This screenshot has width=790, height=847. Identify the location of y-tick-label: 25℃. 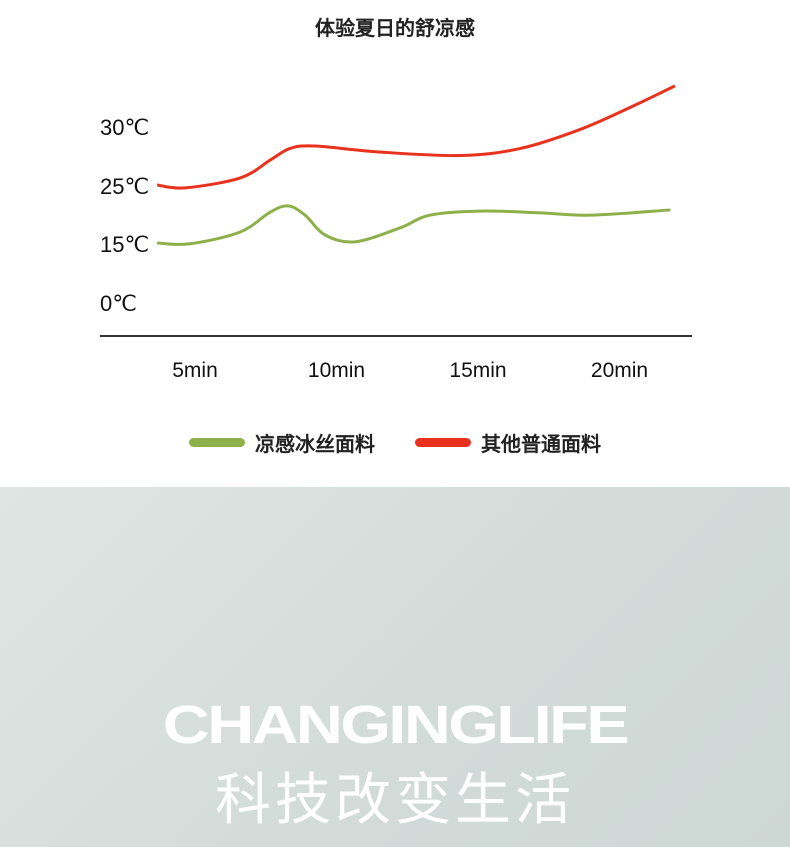
(124, 186).